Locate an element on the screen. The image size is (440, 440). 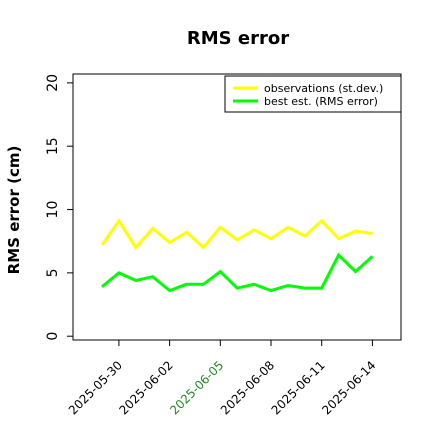
series-line-observations is located at coordinates (236, 234).